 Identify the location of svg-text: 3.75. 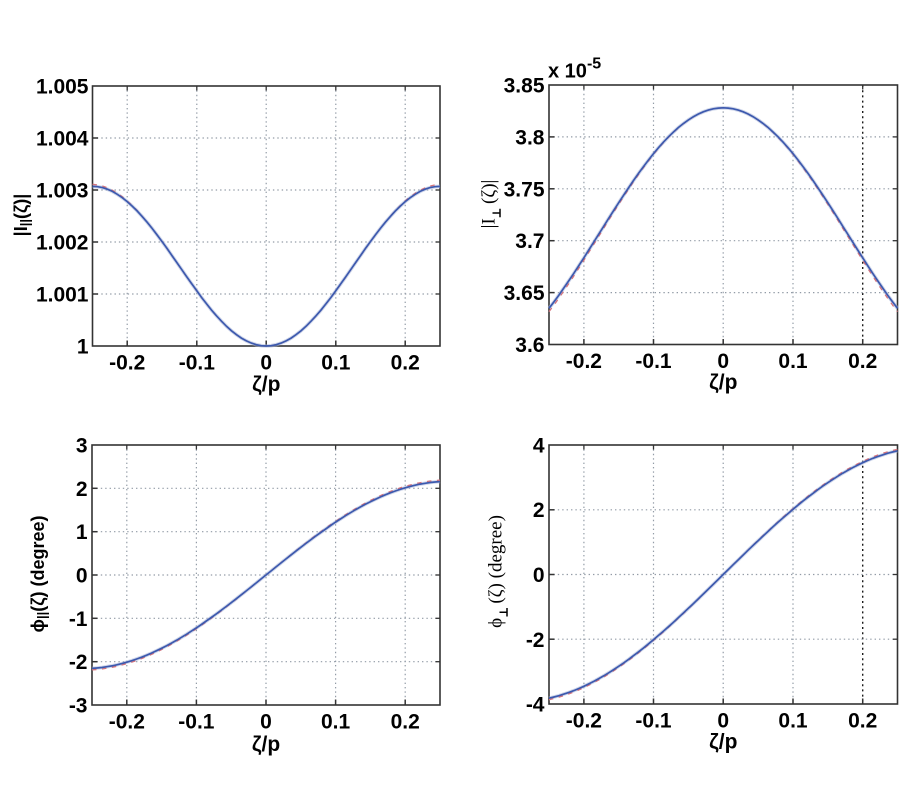
(524, 189).